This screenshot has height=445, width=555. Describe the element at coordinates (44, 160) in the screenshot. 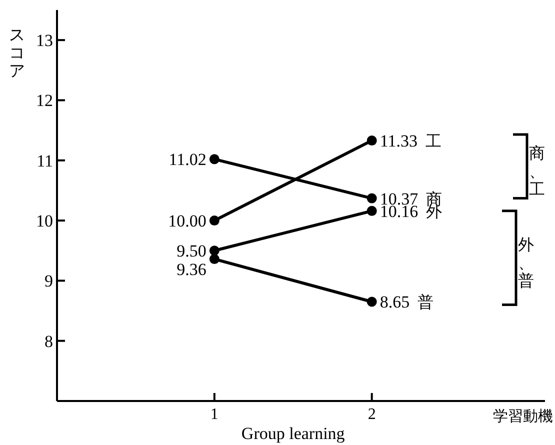

I see `y-tick-label: 11` at that location.